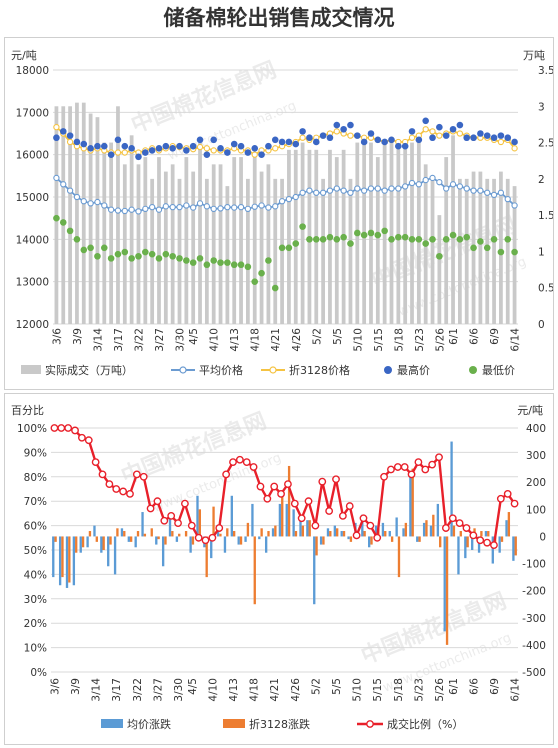 The width and height of the screenshot is (558, 748). What do you see at coordinates (545, 289) in the screenshot?
I see `y-tick-label-right: 0.5` at bounding box center [545, 289].